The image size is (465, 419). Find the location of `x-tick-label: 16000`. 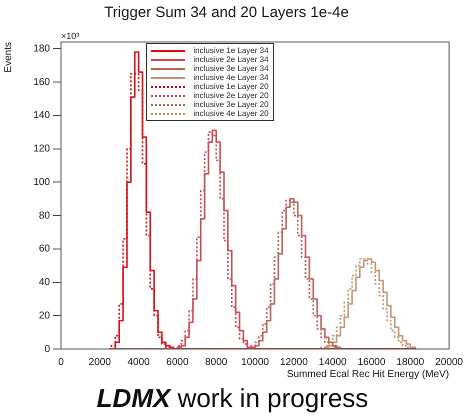

x-tick-label: 16000 is located at coordinates (372, 362).